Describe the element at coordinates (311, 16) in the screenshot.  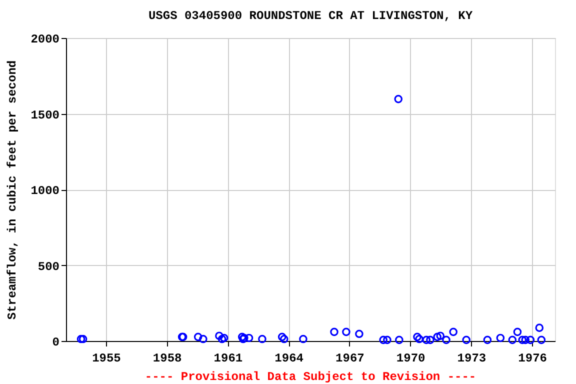
I see `chart-title: USGS 03405900 ROUNDSTONE CR AT LIVINGSTON, KY` at that location.